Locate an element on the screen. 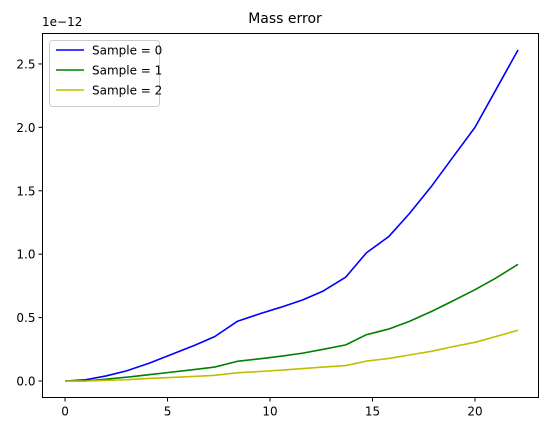  y-axis: 0.0 0.5 1.0 1.5 2.0 2.5 is located at coordinates (29, 223).